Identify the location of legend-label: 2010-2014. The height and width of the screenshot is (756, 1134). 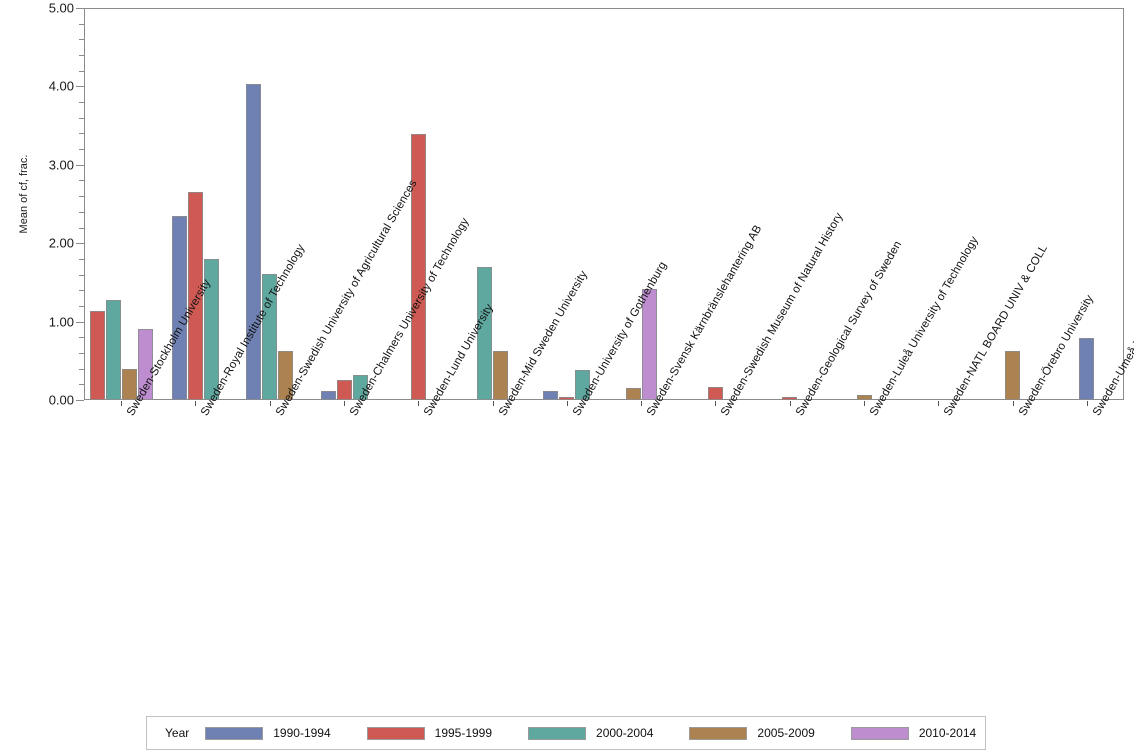
(947, 733).